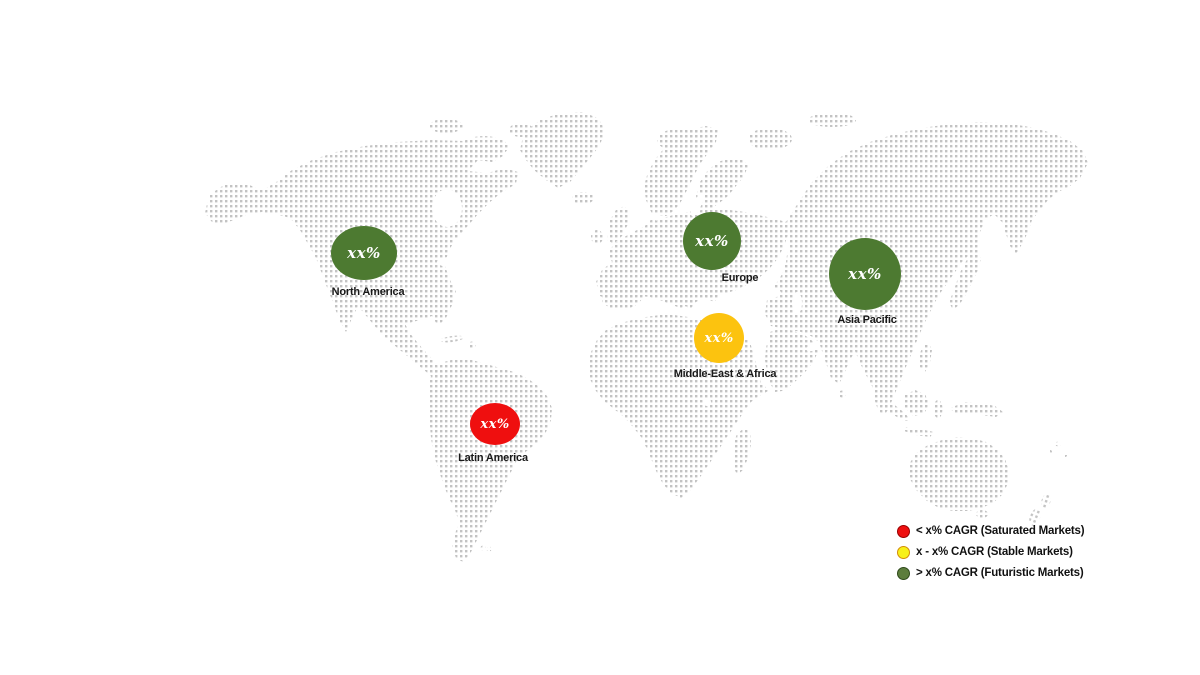 The height and width of the screenshot is (675, 1200). I want to click on sea-baltic, so click(697, 205).